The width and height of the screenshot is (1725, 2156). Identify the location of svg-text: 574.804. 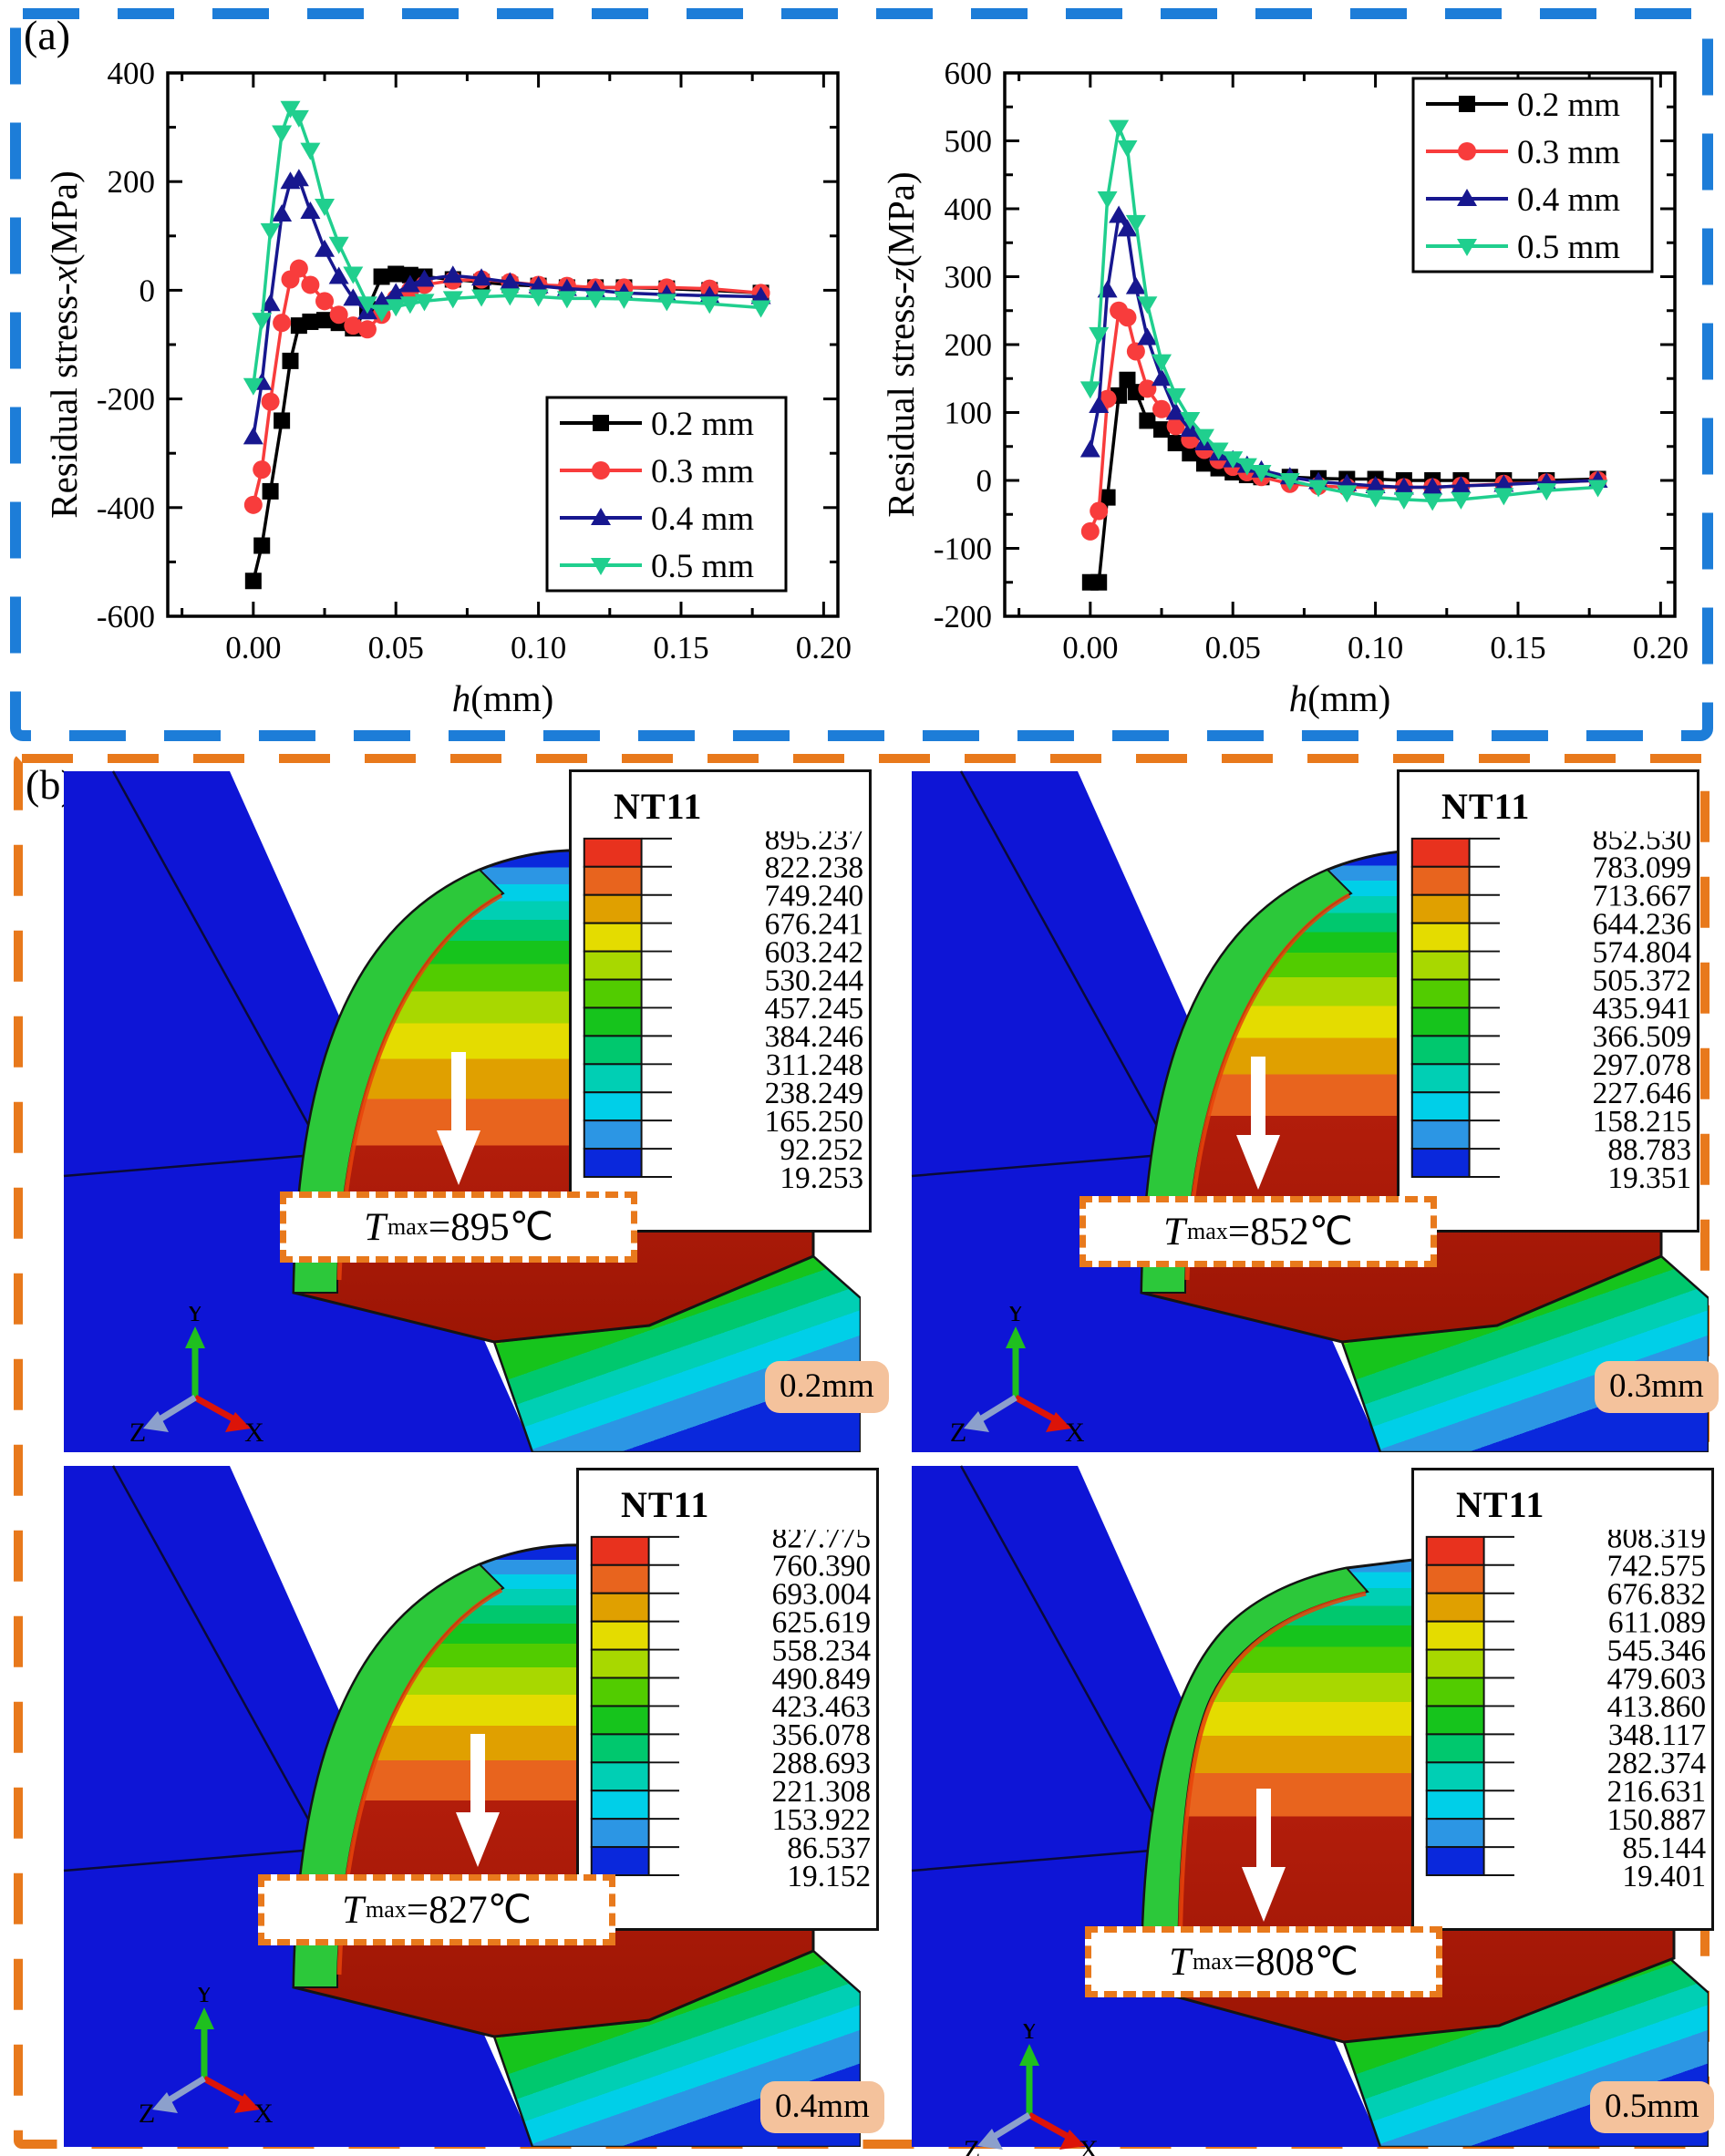
(1643, 952).